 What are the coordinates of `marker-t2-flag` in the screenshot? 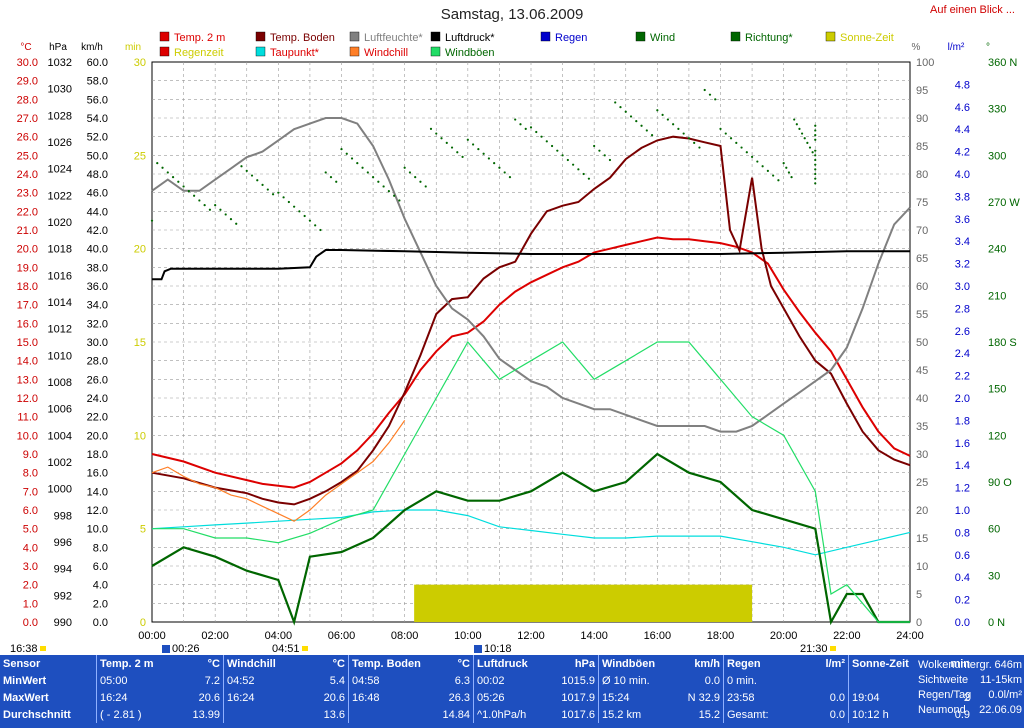 It's located at (305, 648).